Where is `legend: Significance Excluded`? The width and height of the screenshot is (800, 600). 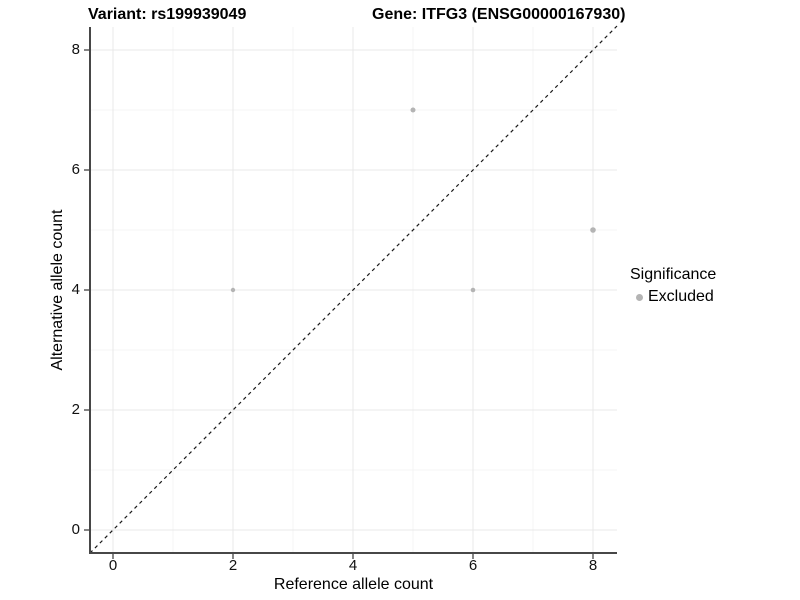
legend: Significance Excluded is located at coordinates (673, 286).